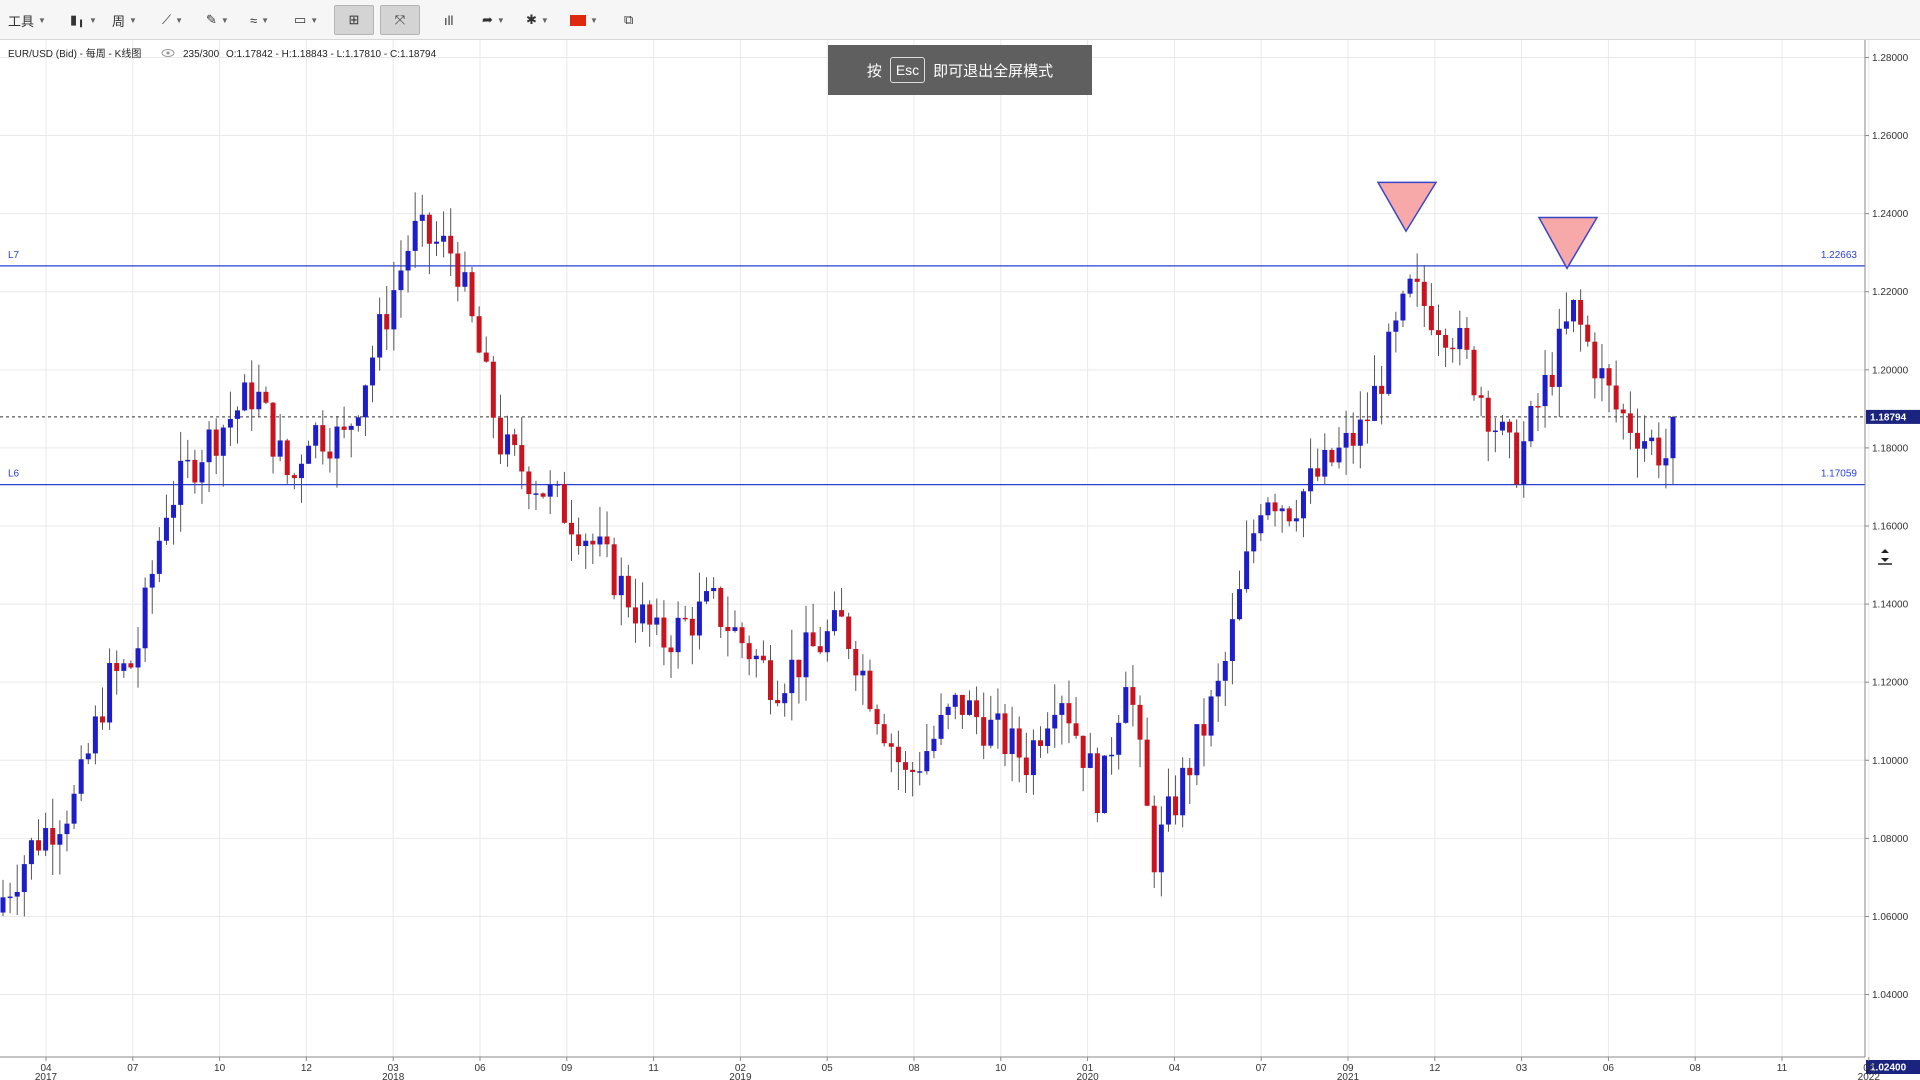 The image size is (1920, 1080). I want to click on eye-icon, so click(168, 53).